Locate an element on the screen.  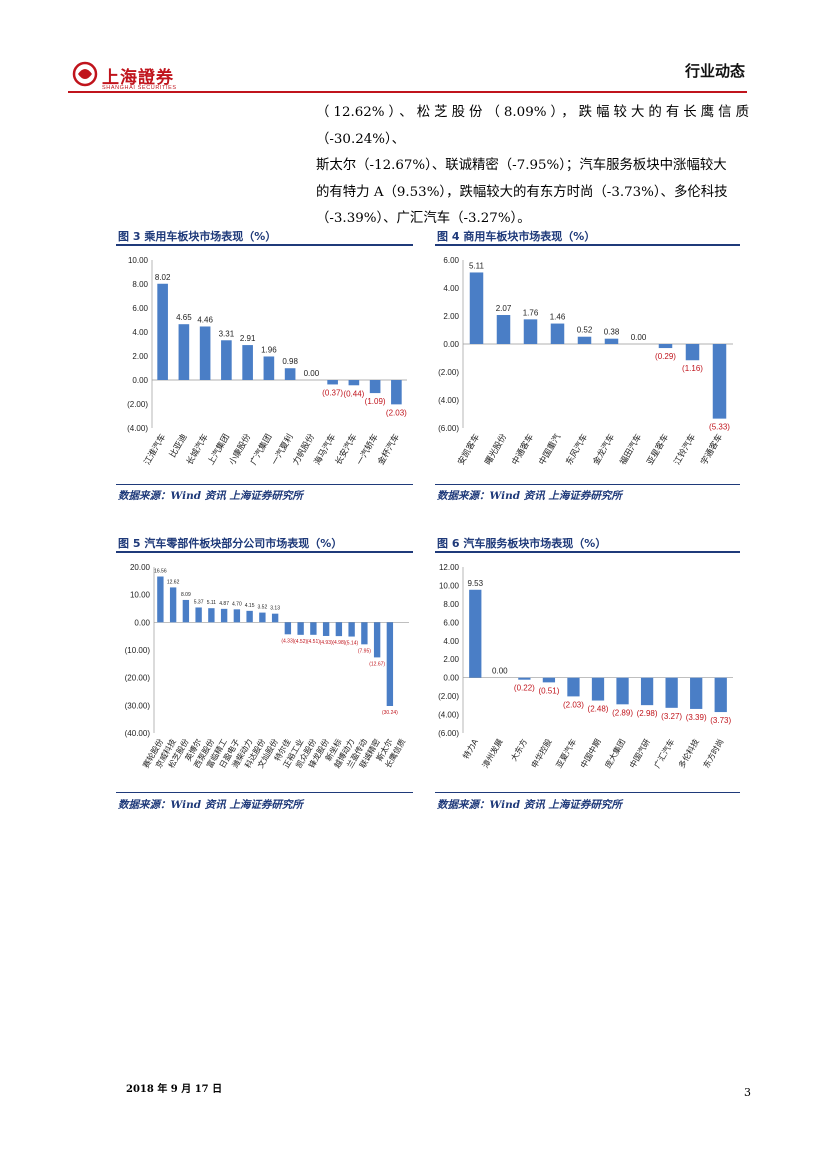
category-label: 曙光股份 is located at coordinates (496, 449).